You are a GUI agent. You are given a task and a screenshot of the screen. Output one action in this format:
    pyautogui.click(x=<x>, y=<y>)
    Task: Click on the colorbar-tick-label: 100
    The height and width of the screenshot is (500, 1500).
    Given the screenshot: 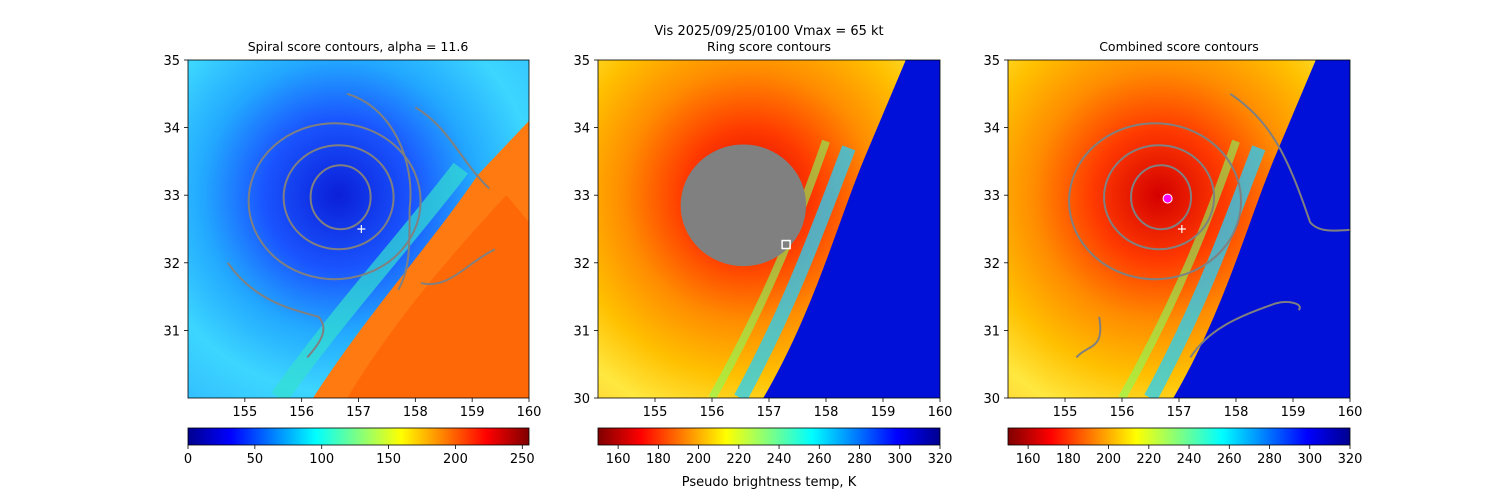 What is the action you would take?
    pyautogui.click(x=321, y=459)
    